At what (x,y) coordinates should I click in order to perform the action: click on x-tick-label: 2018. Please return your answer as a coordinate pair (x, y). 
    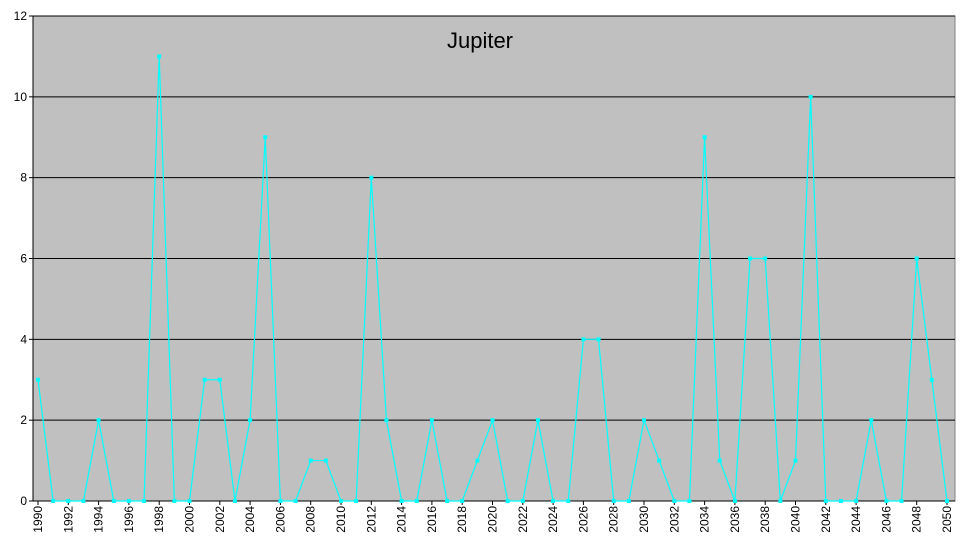
    Looking at the image, I should click on (462, 519).